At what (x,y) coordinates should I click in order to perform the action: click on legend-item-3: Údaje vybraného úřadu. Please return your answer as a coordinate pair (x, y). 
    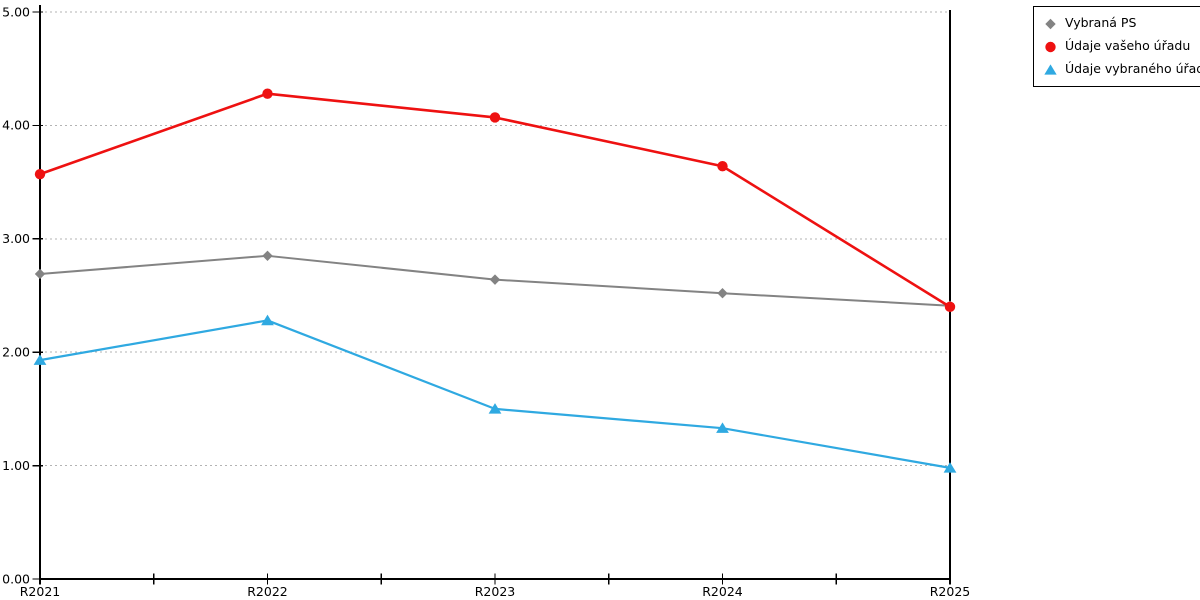
    Looking at the image, I should click on (1121, 69).